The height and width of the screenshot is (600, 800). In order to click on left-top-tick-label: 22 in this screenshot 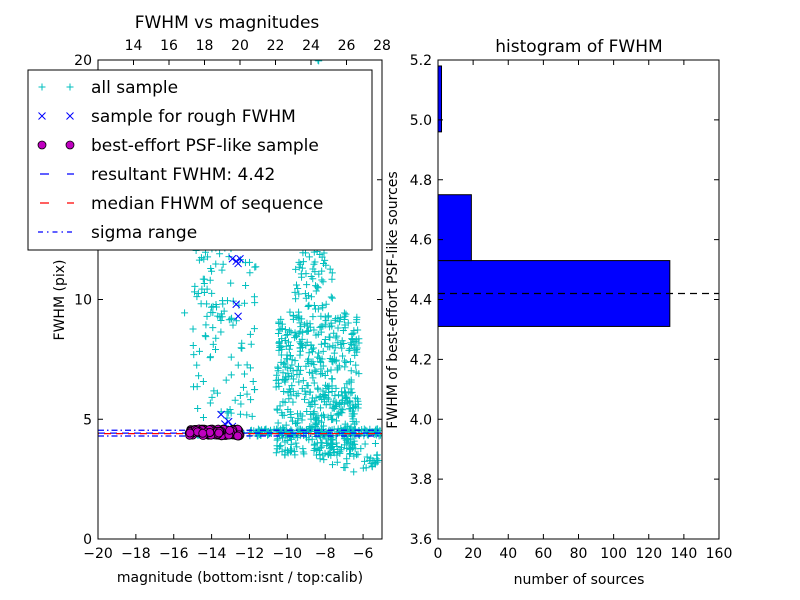, I will do `click(276, 46)`.